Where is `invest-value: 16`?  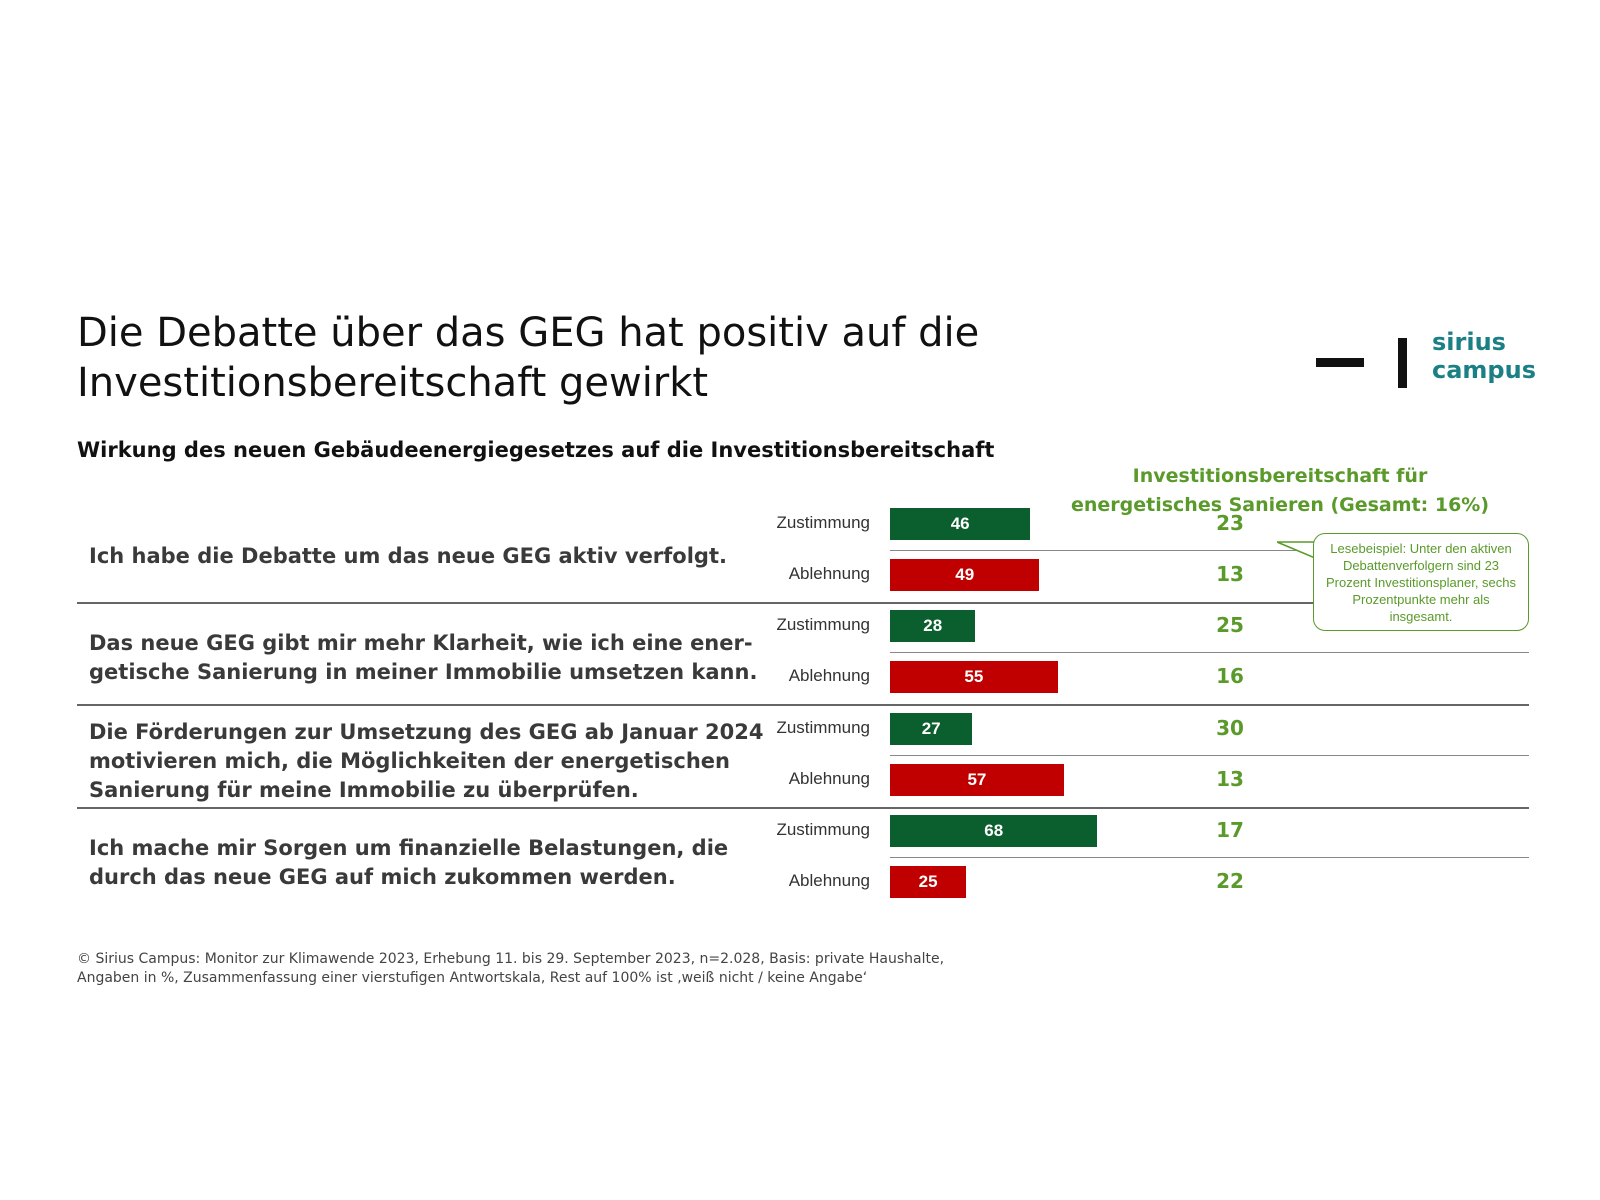
invest-value: 16 is located at coordinates (1230, 676).